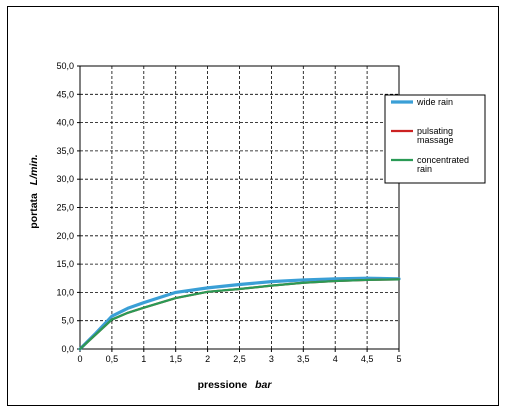 This screenshot has width=508, height=413. What do you see at coordinates (65, 94) in the screenshot?
I see `y-tick-label: 45,0` at bounding box center [65, 94].